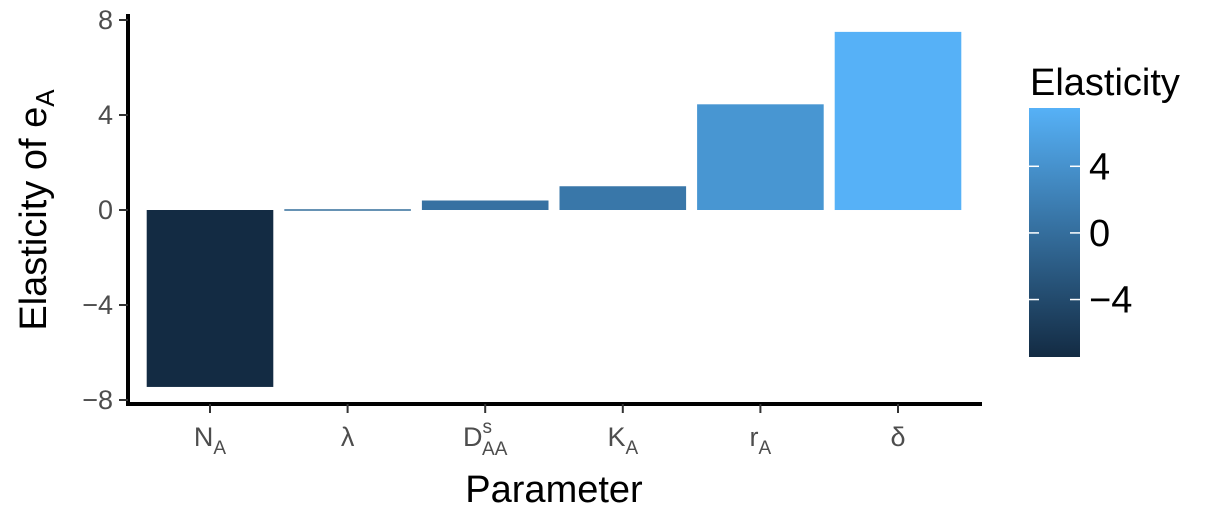  What do you see at coordinates (34, 219) in the screenshot?
I see `y-axis-title-base: Elasticity of e` at bounding box center [34, 219].